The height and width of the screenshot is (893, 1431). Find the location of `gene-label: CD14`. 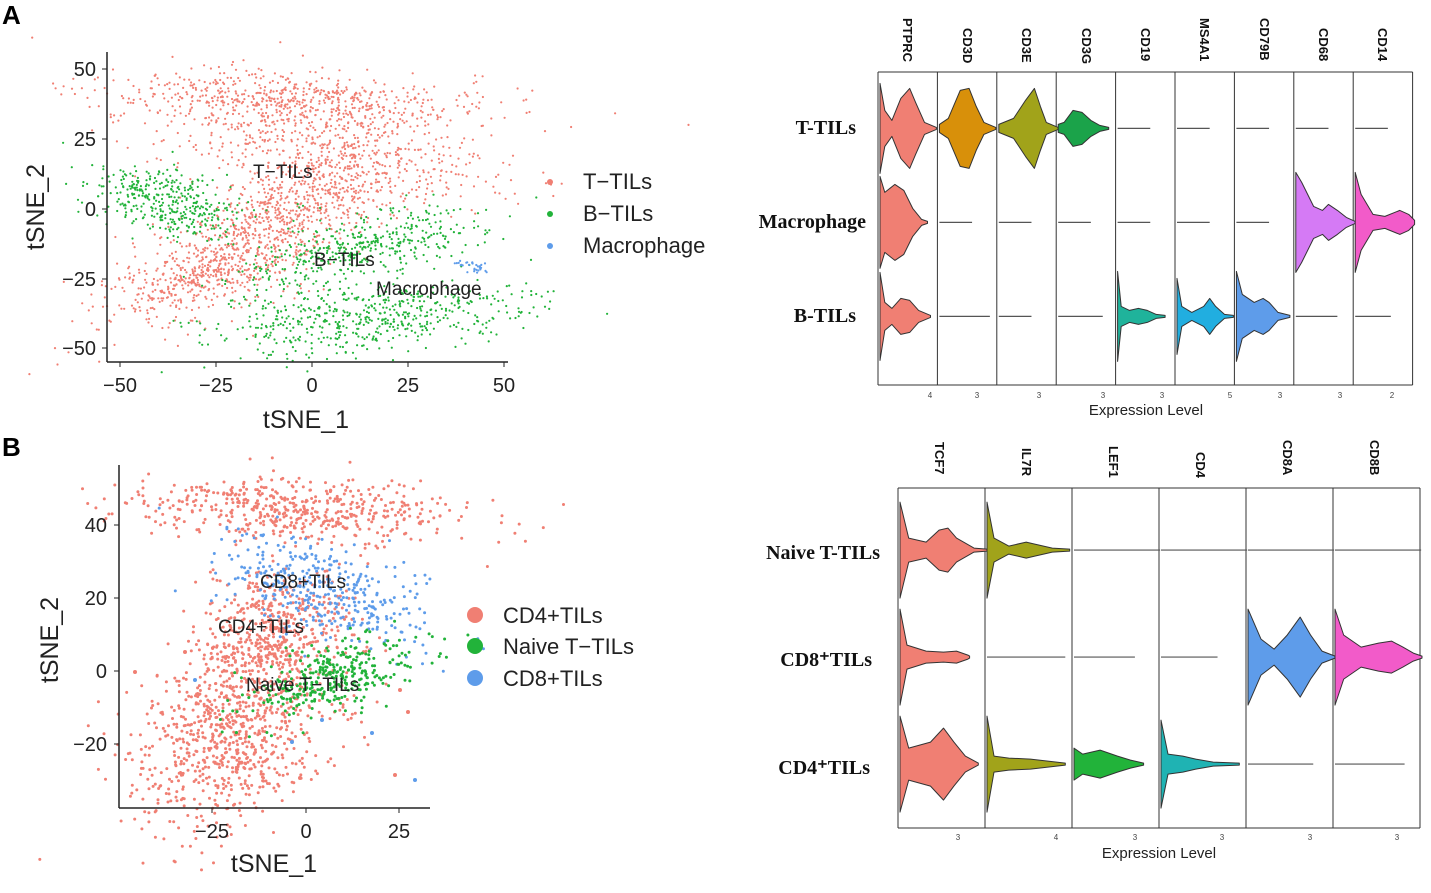

gene-label: CD14 is located at coordinates (1382, 45).